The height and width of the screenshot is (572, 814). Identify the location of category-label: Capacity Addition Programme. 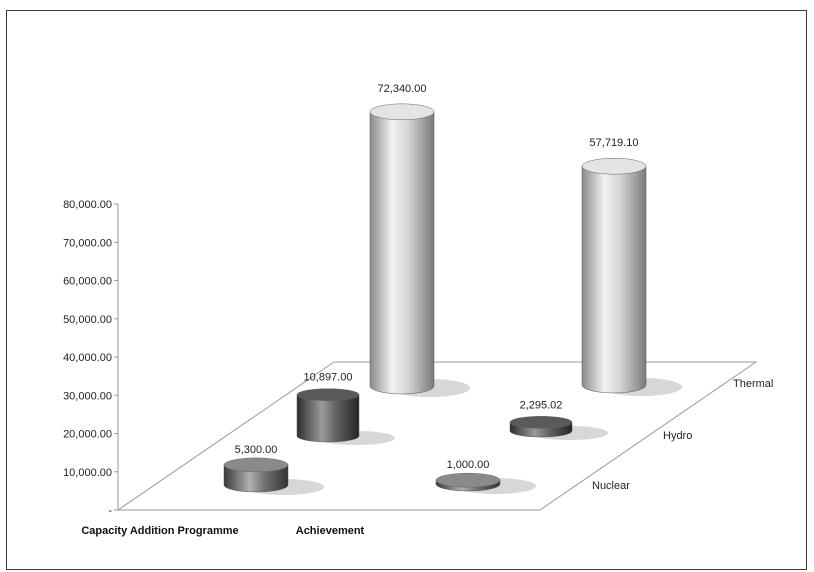
(159, 531).